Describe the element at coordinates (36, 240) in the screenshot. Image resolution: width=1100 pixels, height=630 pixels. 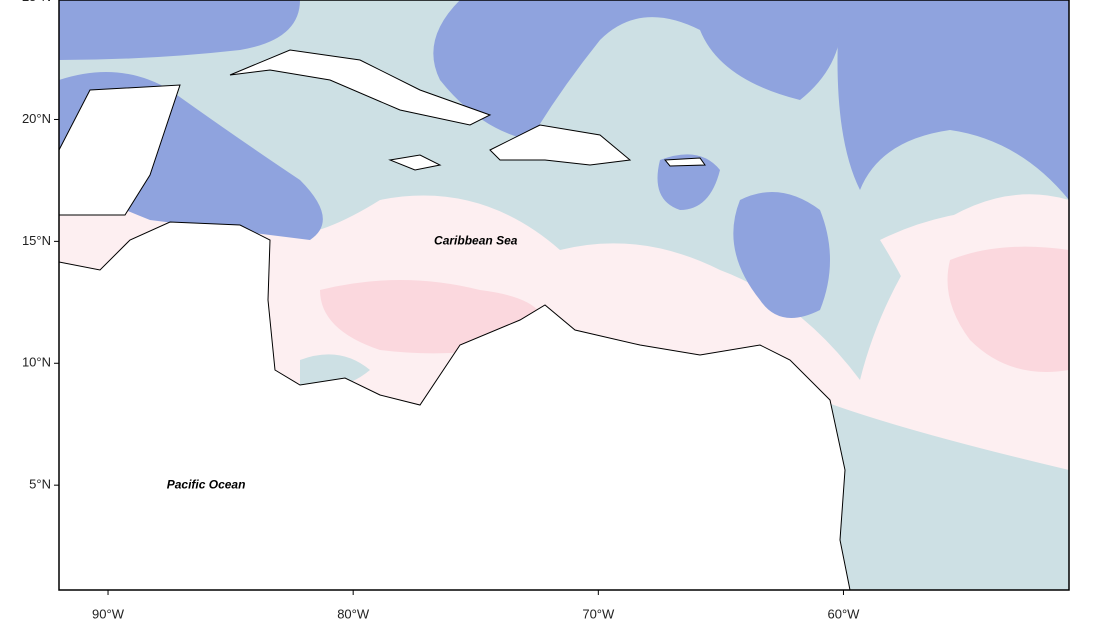
I see `y-tick-label: 15°N` at that location.